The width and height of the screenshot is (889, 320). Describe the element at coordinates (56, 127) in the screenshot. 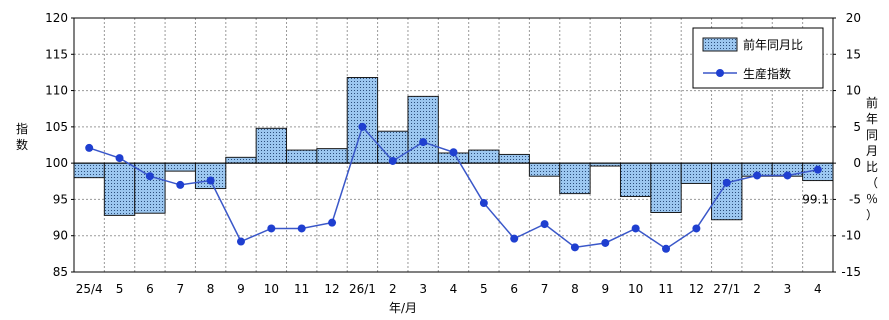

I see `left-tick-label: 105` at that location.